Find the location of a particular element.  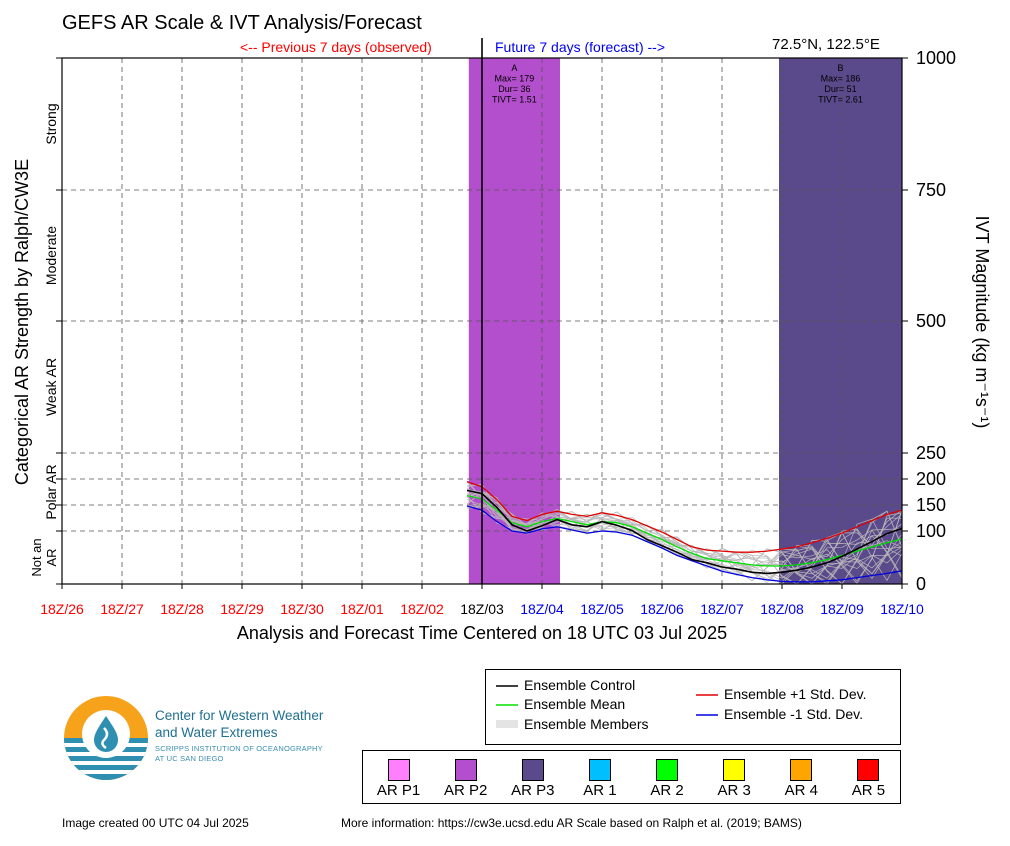

chart-title: GEFS AR Scale & IVT Analysis/Forecast is located at coordinates (242, 23).